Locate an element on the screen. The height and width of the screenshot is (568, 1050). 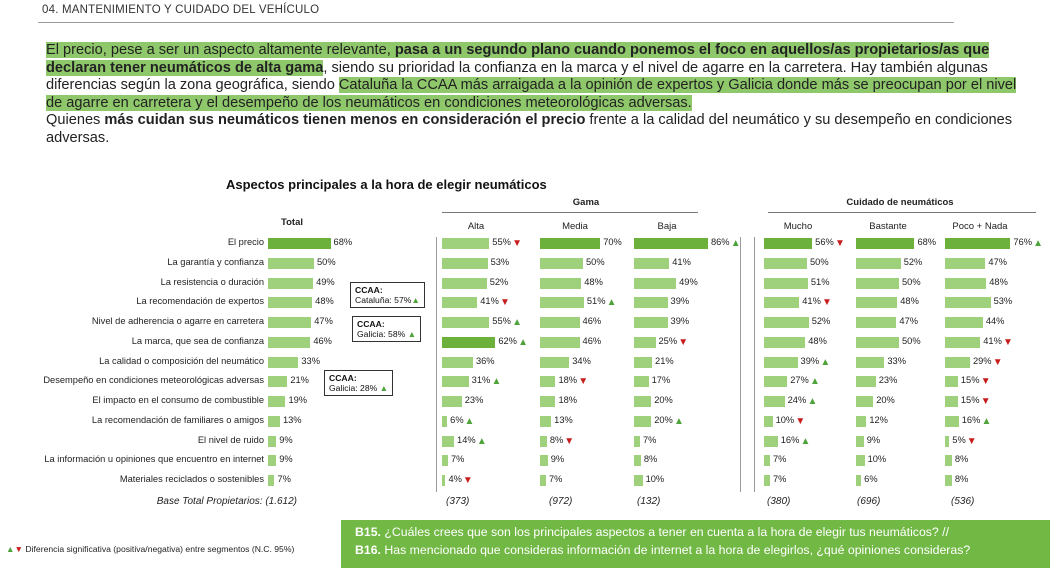
value-label: 20% is located at coordinates (885, 400).